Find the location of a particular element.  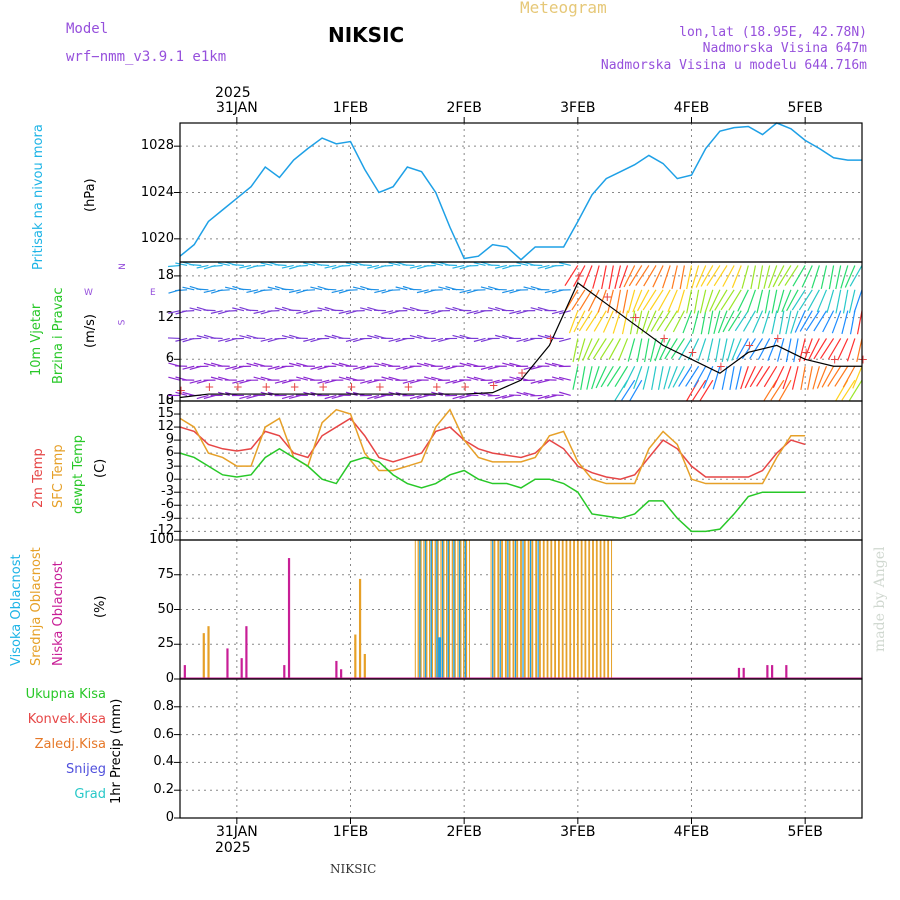

pressure-tick-label: 1024 is located at coordinates (157, 192).